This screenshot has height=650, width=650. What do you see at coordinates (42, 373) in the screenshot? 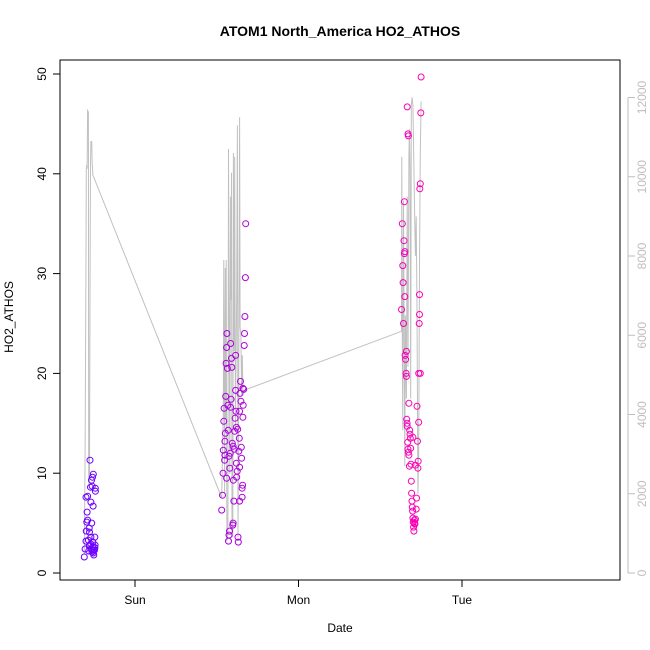
I see `y-tick-label: 20` at bounding box center [42, 373].